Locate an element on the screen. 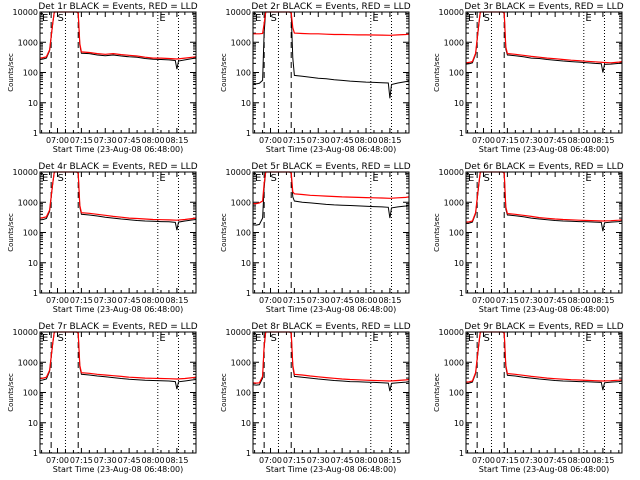 This screenshot has width=640, height=480. panel-title: Det 7r BLACK = Events, RED = LLD is located at coordinates (117, 327).